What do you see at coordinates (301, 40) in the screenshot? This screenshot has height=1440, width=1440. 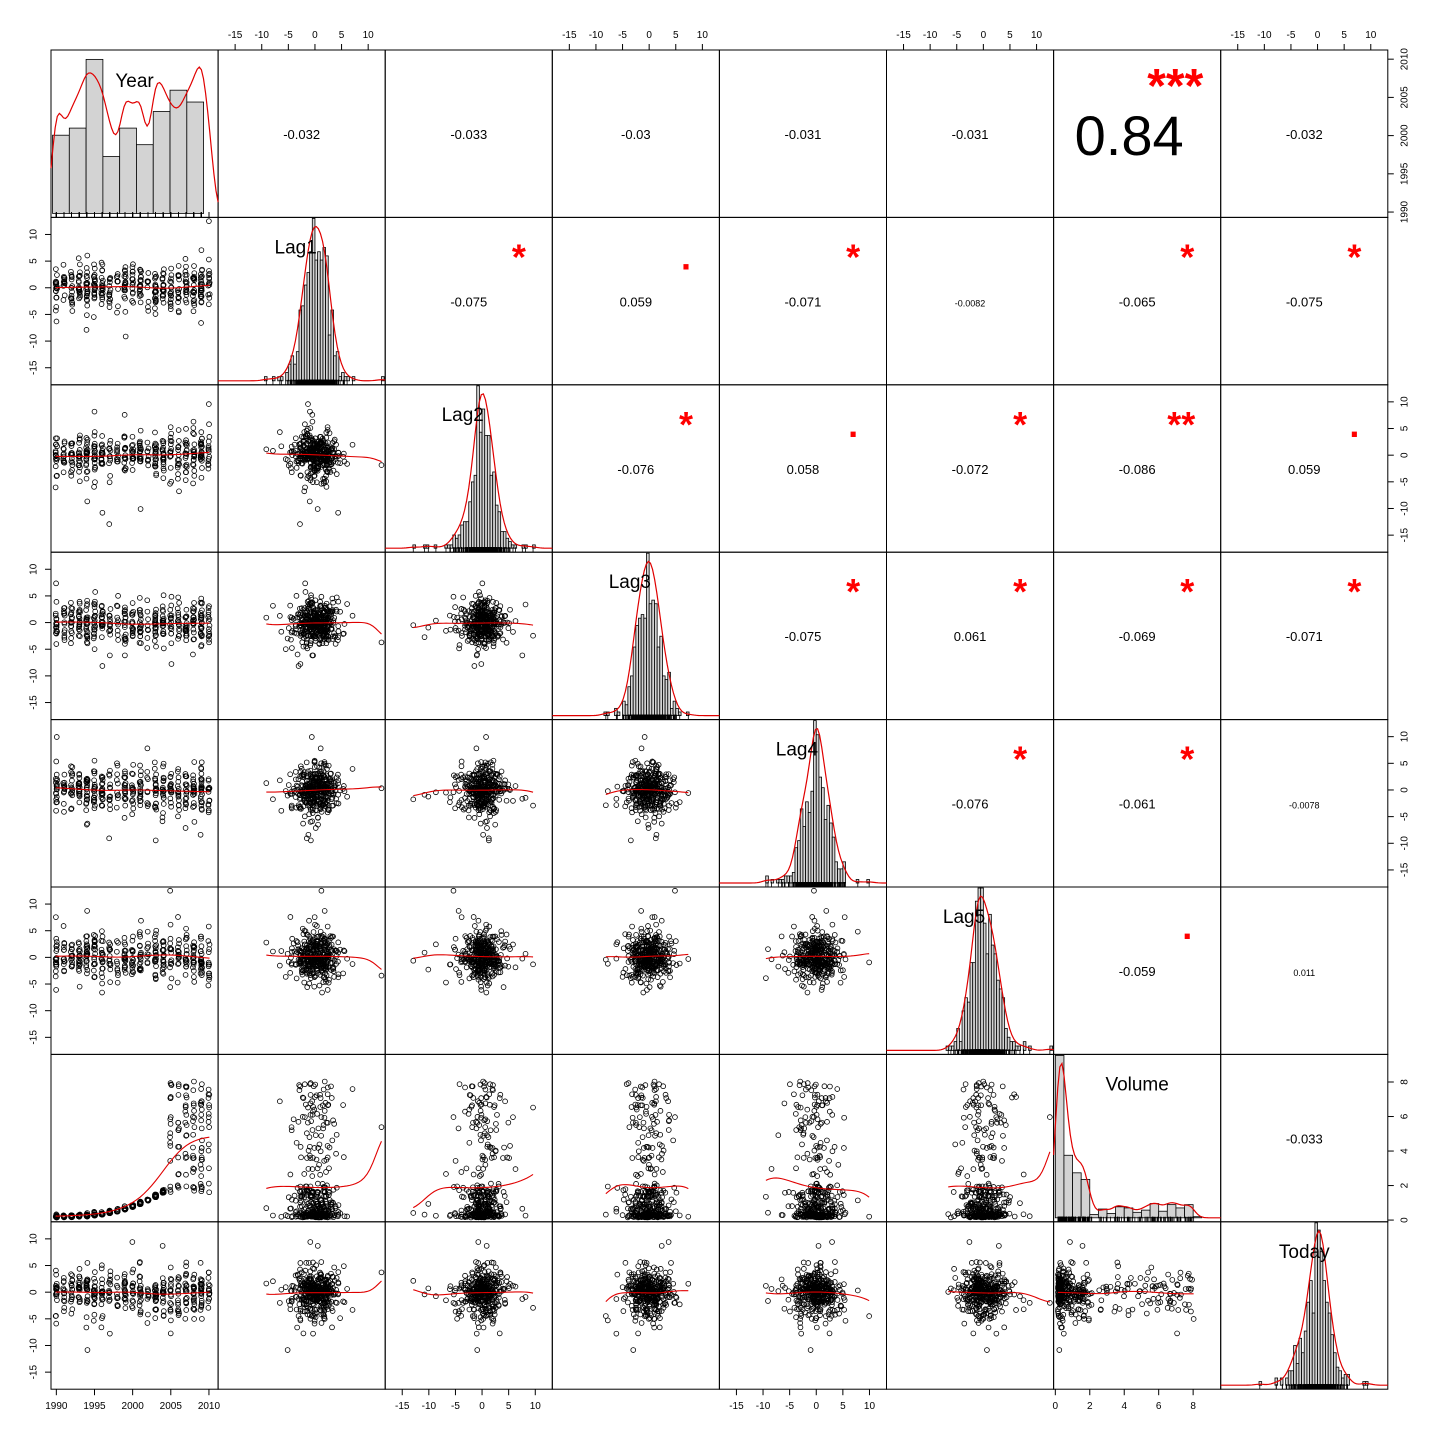 I see `axis-top-lag1: -15 -10 -5 0 5 10` at bounding box center [301, 40].